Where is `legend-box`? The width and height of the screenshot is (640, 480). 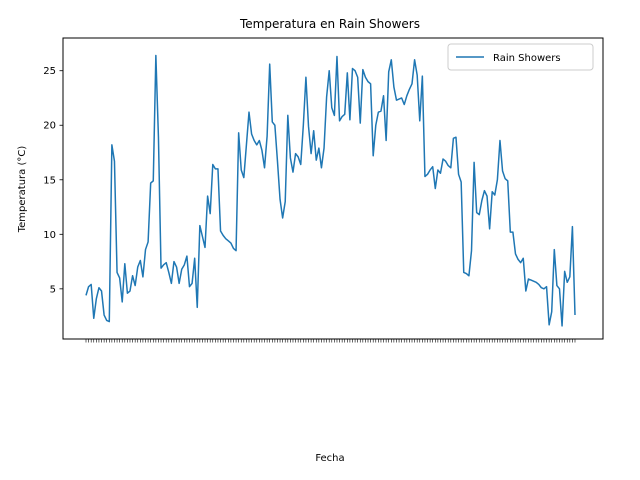 legend-box is located at coordinates (520, 57).